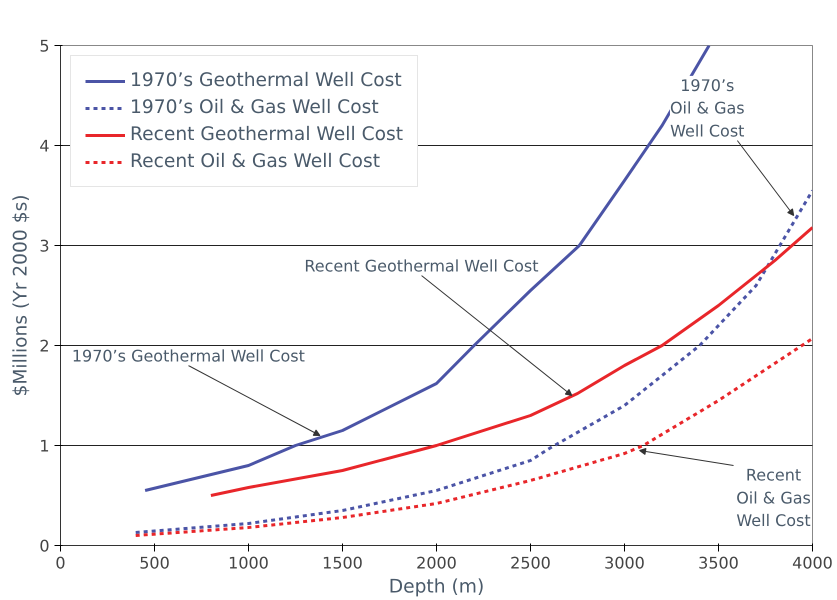 This screenshot has height=600, width=837. Describe the element at coordinates (60, 563) in the screenshot. I see `x-tick-label: 0` at that location.